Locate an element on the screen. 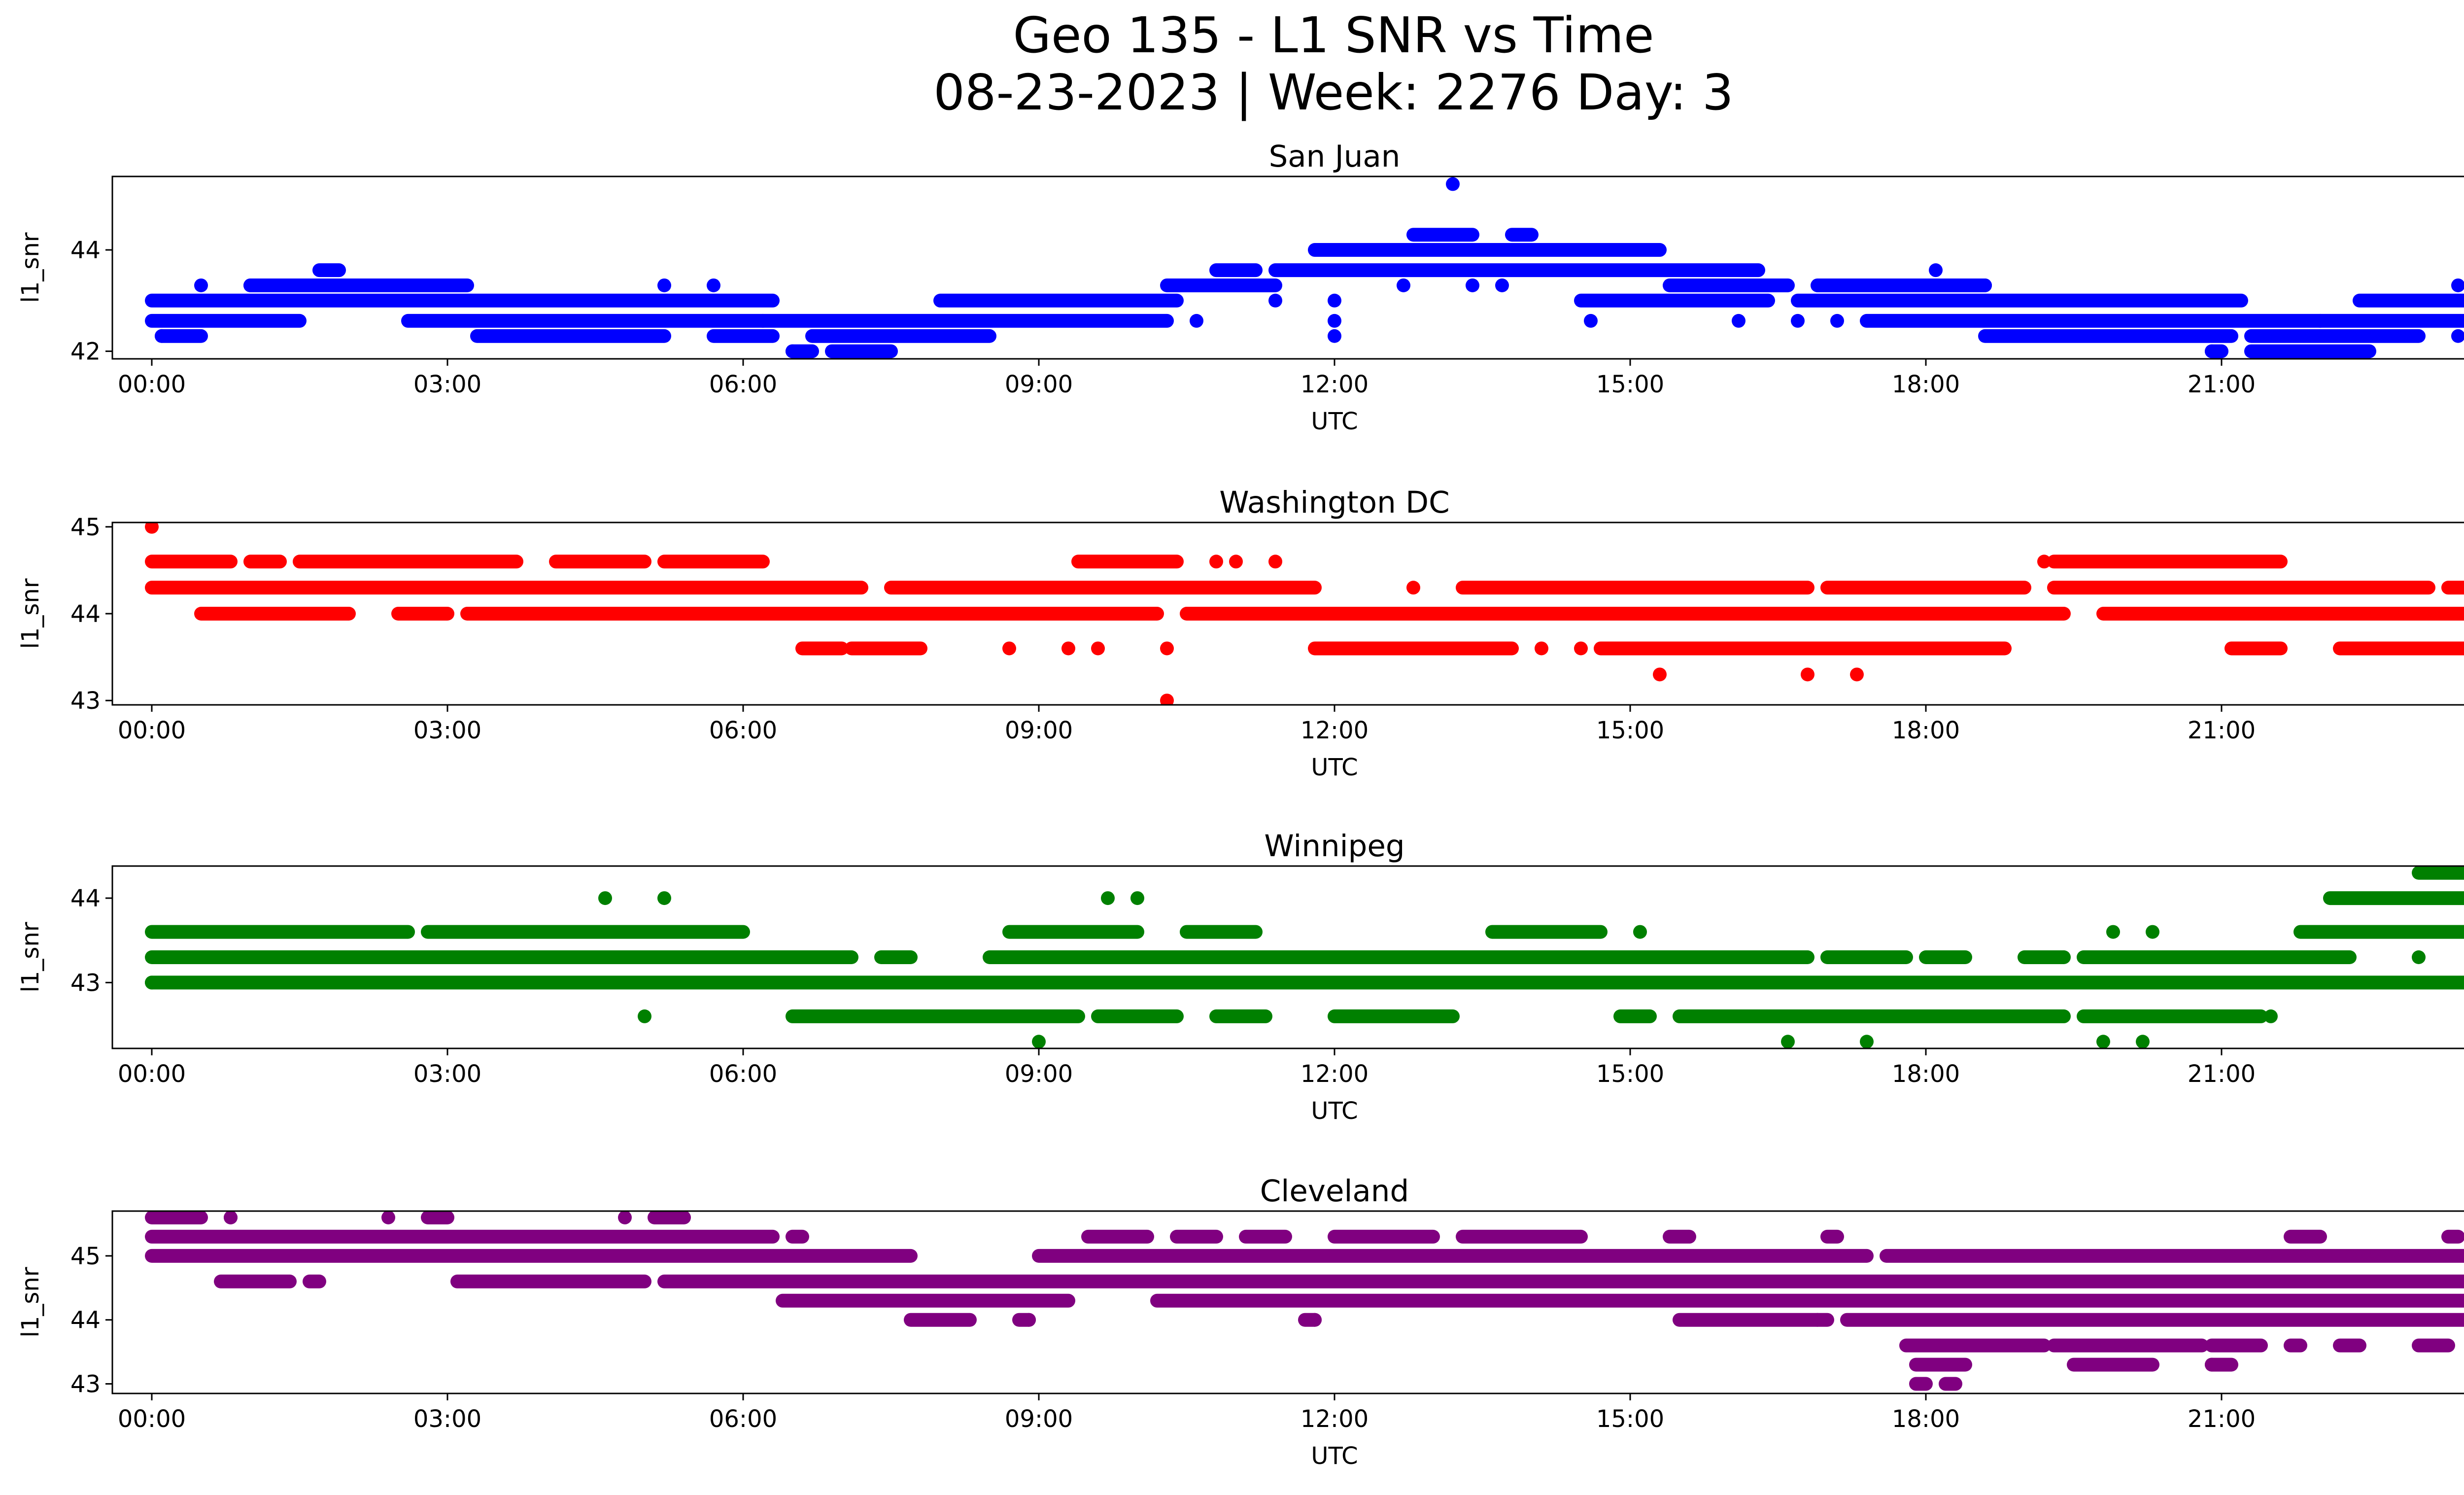 The width and height of the screenshot is (2464, 1495). y-tick-label: 43 is located at coordinates (85, 701).